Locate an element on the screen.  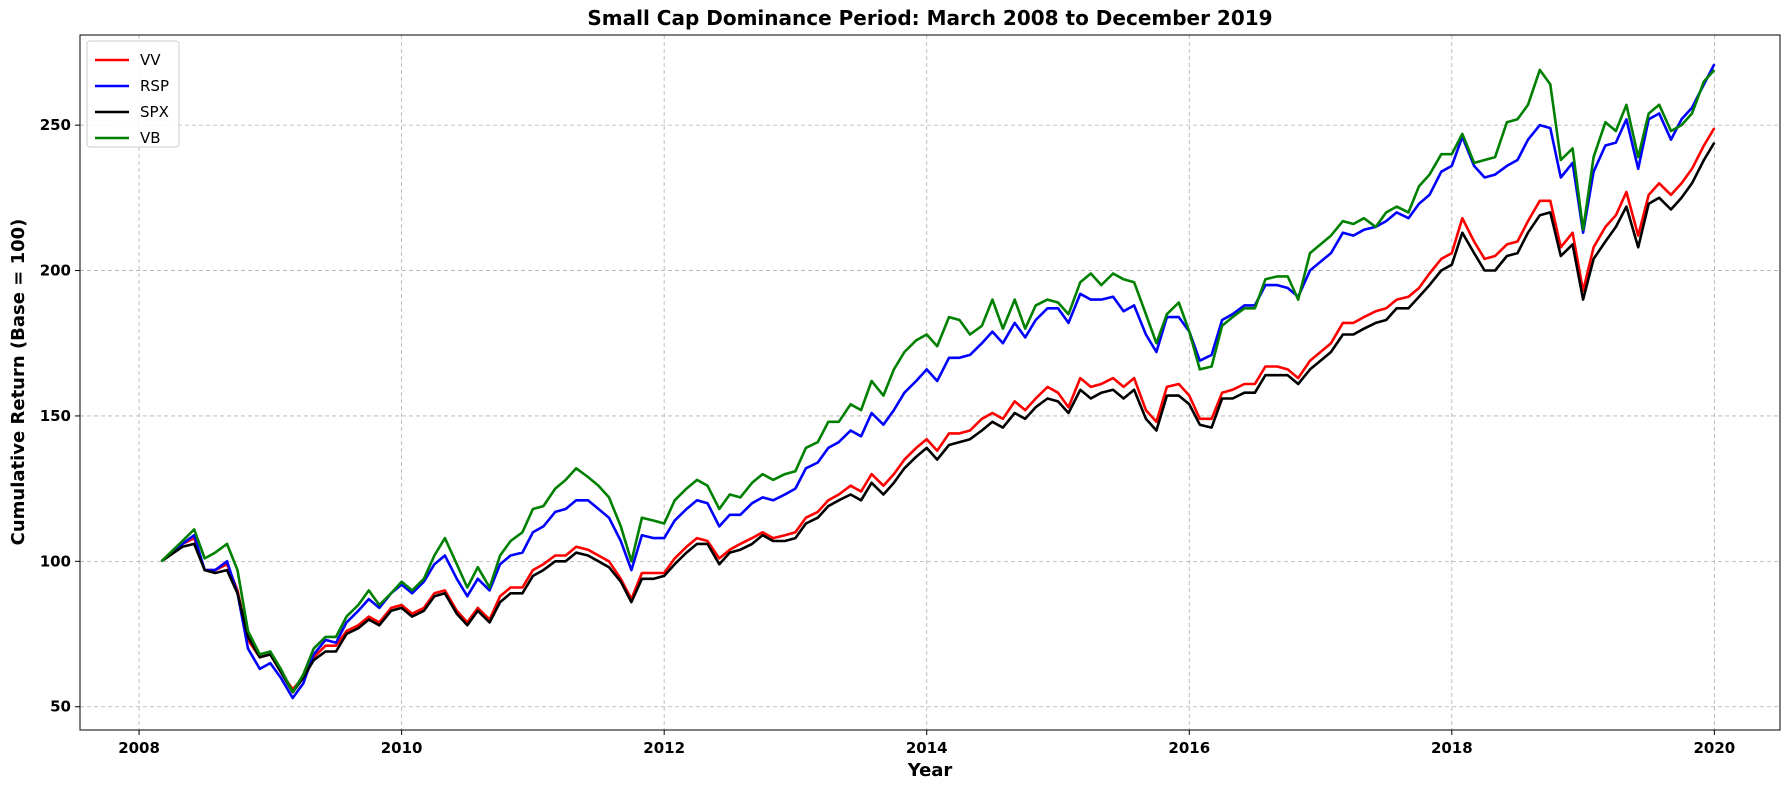
x-axis-ticks: 2008 2010 2012 2014 2016 2018 2020 is located at coordinates (926, 743).